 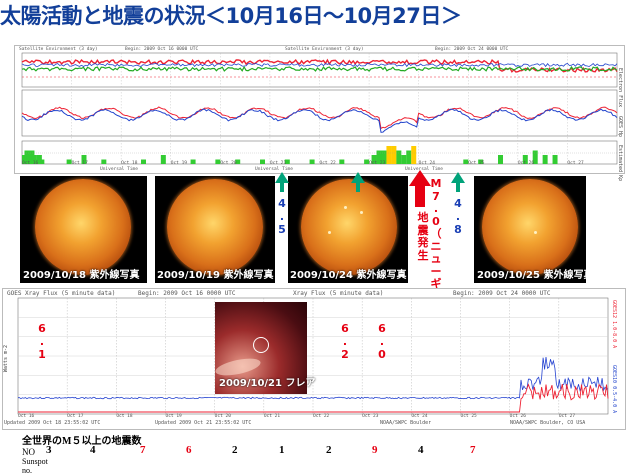 I want to click on sat-header-mid2: Satellite Environment (3 day), so click(x=324, y=49).